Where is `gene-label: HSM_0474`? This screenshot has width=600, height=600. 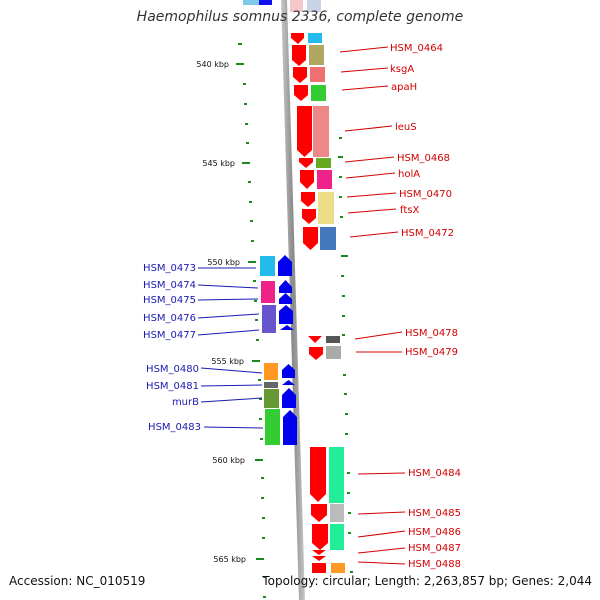 gene-label: HSM_0474 is located at coordinates (169, 285).